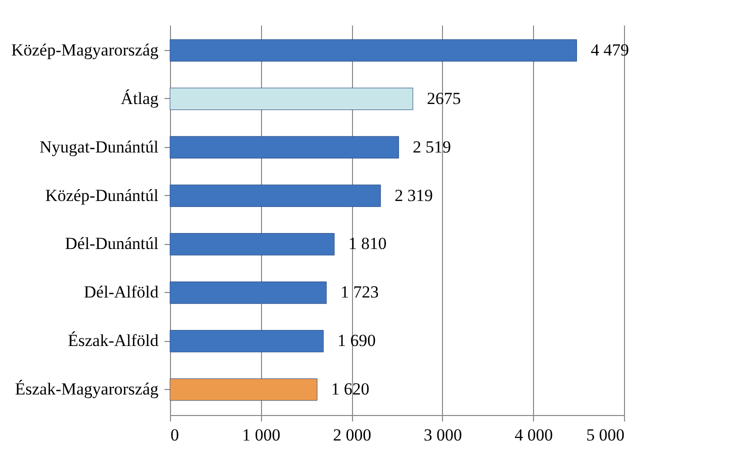 The image size is (753, 459). Describe the element at coordinates (609, 50) in the screenshot. I see `data-label: 4 479` at that location.